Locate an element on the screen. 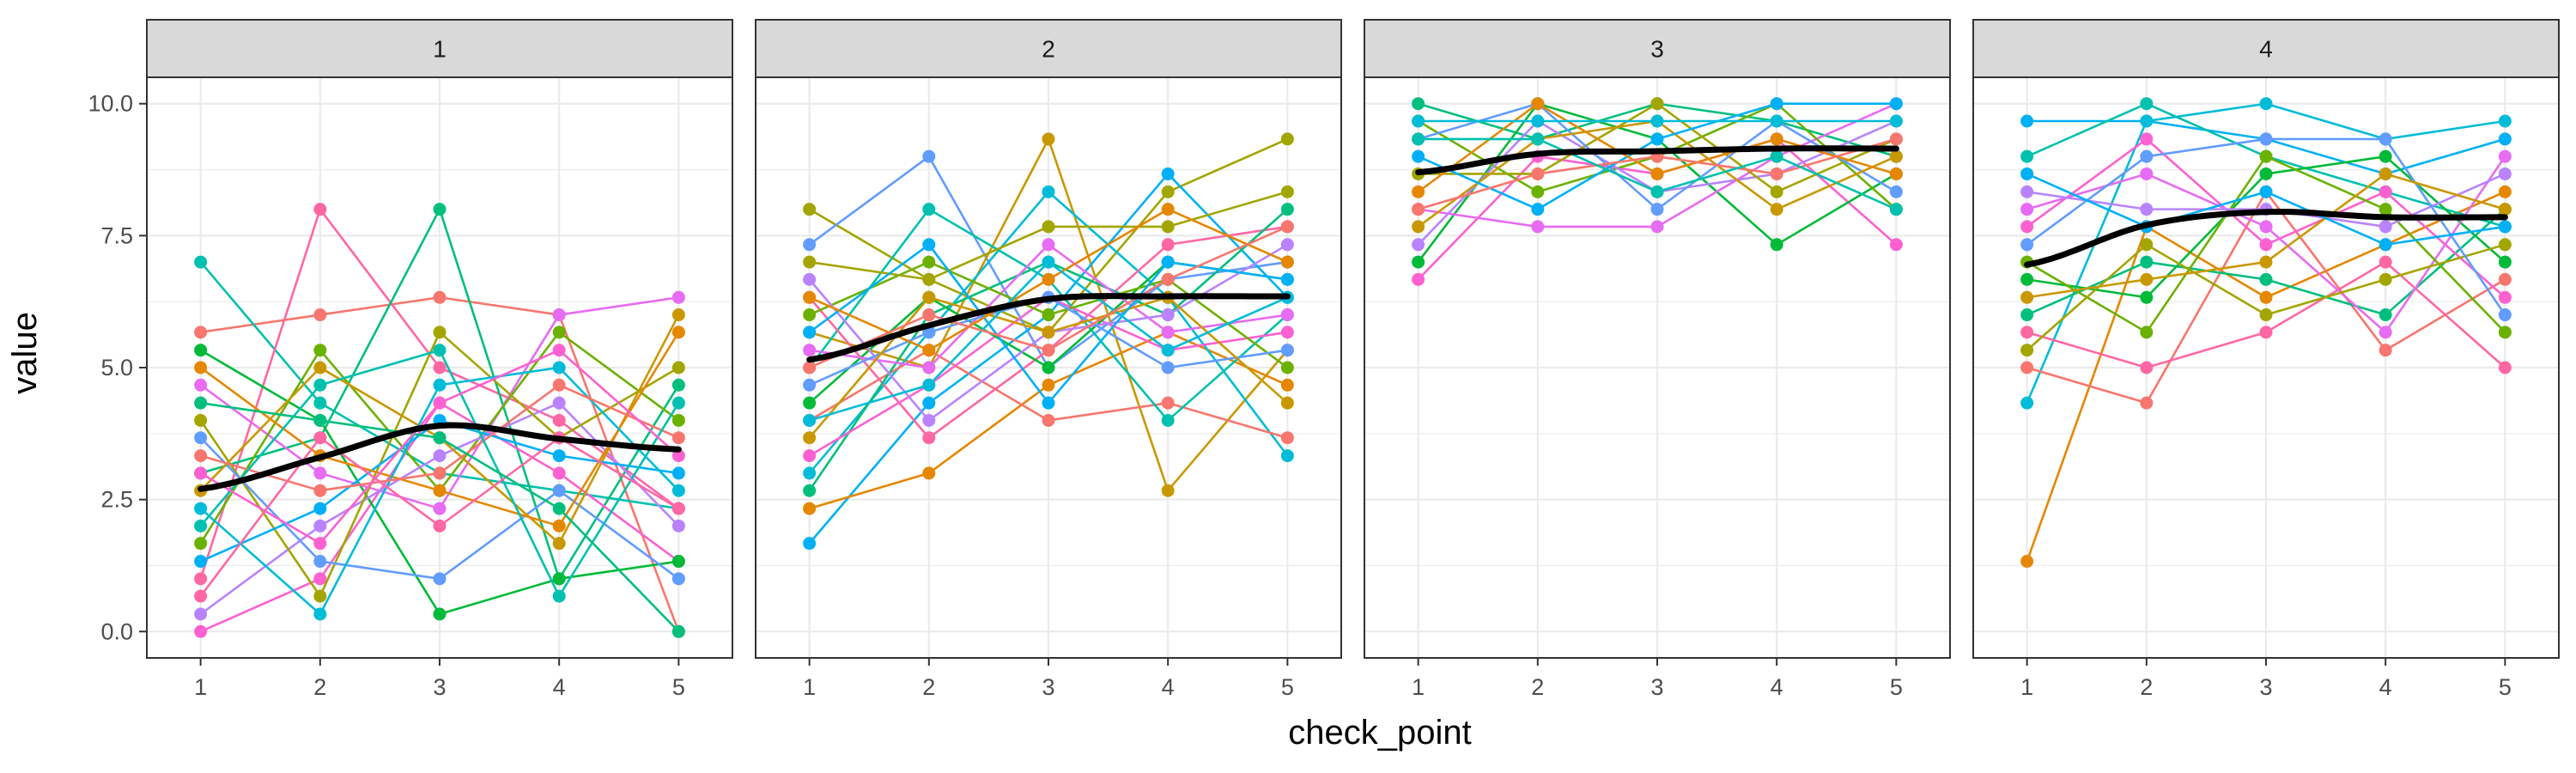  facet-strip is located at coordinates (2266, 48).